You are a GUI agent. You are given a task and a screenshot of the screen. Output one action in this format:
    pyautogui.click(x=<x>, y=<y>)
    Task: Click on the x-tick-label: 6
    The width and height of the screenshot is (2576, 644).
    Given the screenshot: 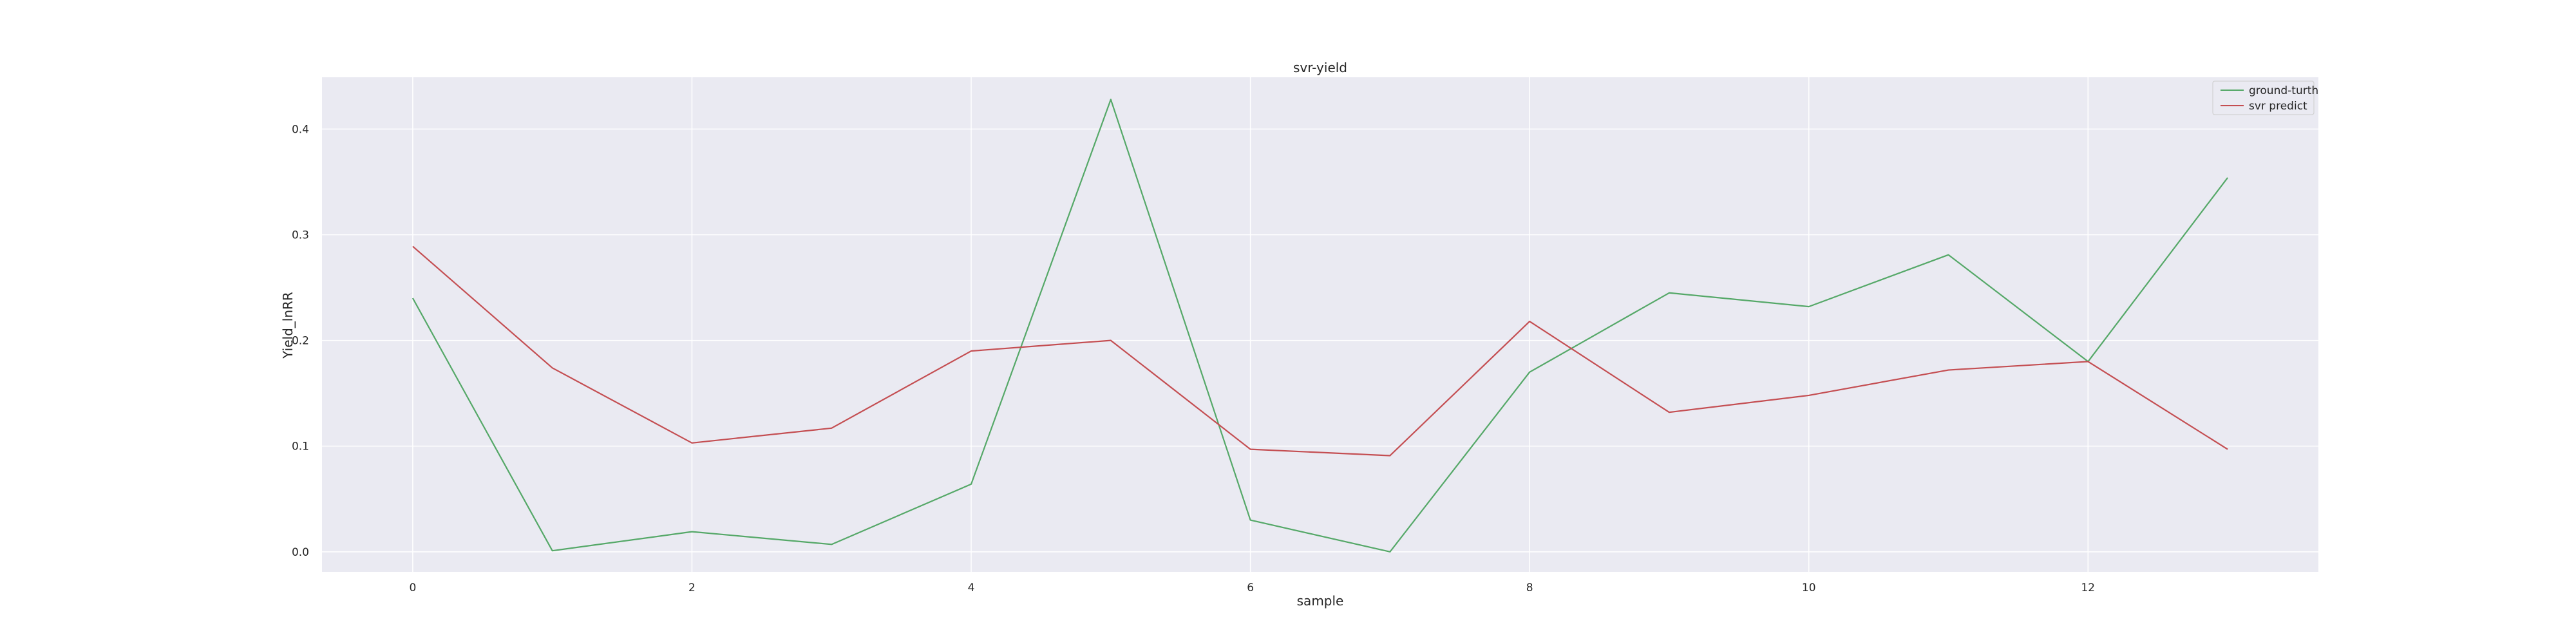 What is the action you would take?
    pyautogui.click(x=1251, y=588)
    